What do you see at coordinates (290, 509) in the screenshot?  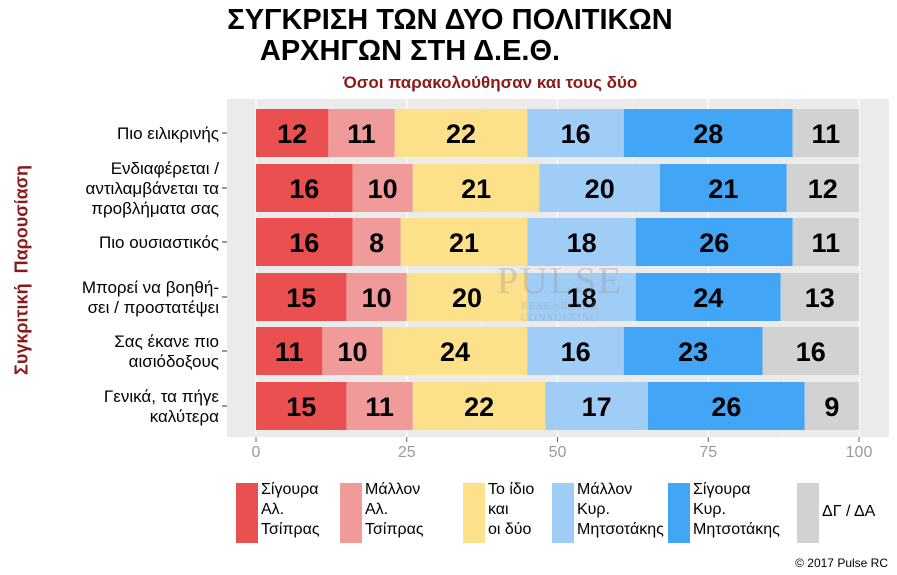 I see `legend-label: Σίγουρα Αλ. Τσίπρας` at bounding box center [290, 509].